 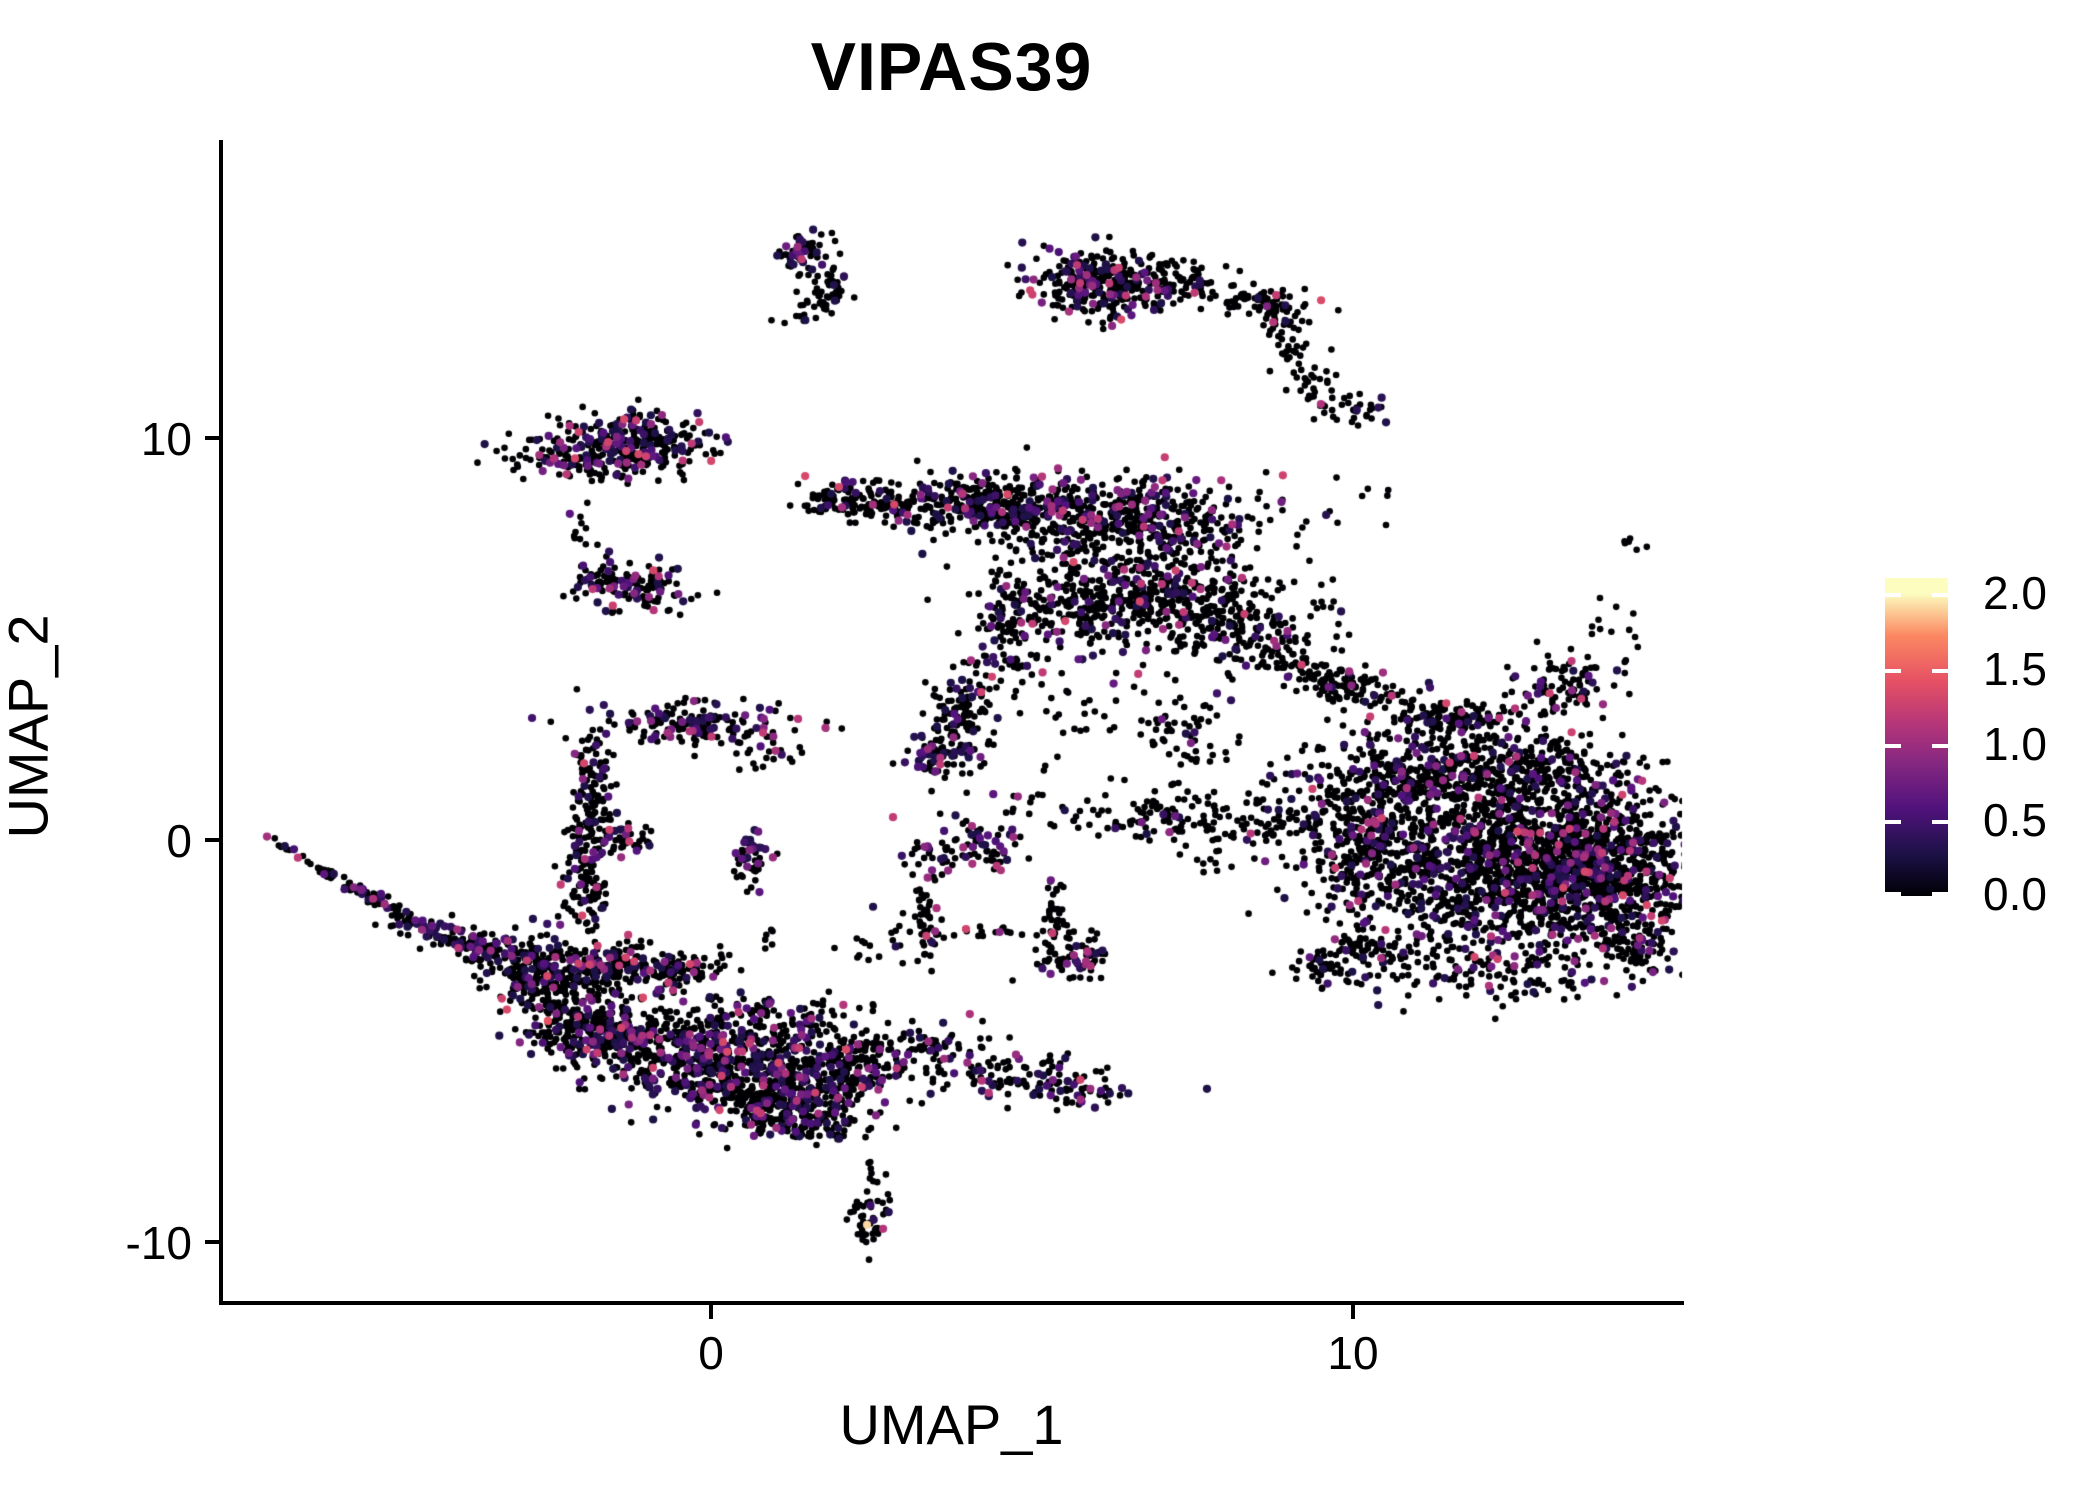 I want to click on colorbar-tick-1.0-right, so click(x=1940, y=746).